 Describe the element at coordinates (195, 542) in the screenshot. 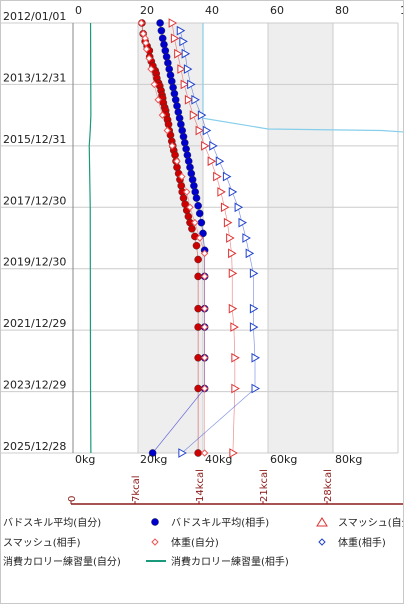

I see `legend-label: 体重(自分)` at that location.